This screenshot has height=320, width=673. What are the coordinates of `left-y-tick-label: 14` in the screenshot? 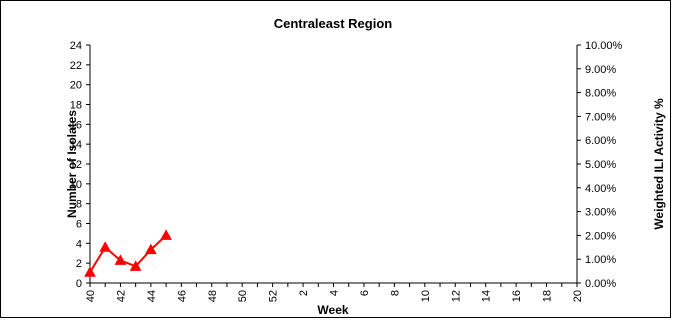 It's located at (76, 145).